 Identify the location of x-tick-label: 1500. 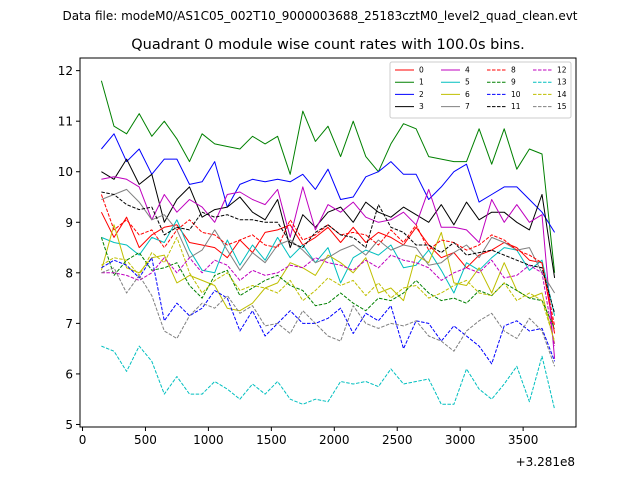
(271, 440).